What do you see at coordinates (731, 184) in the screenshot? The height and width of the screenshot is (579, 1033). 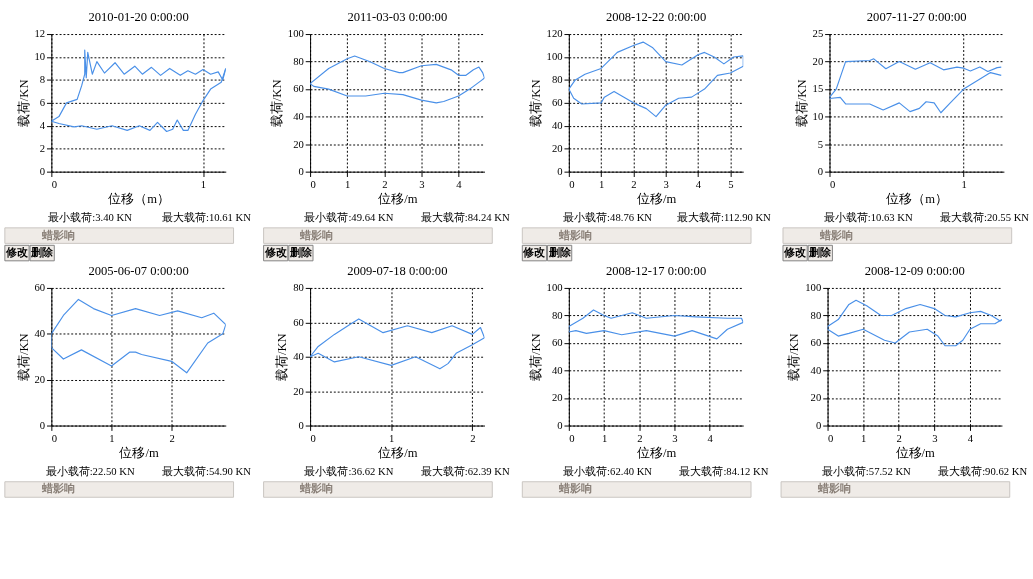 I see `x-tick-label: 5` at bounding box center [731, 184].